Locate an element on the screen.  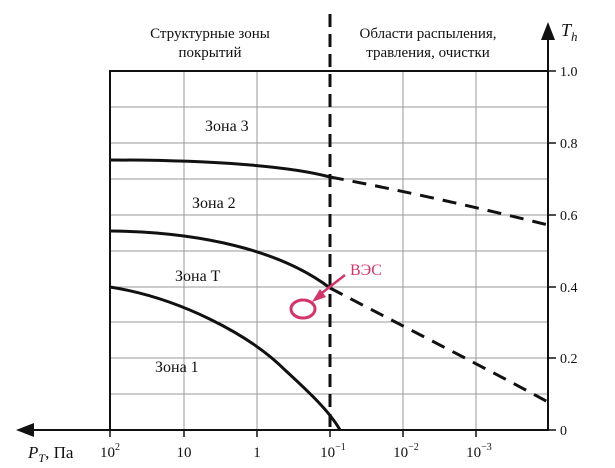
boundary-zone2-zonet is located at coordinates (220, 259).